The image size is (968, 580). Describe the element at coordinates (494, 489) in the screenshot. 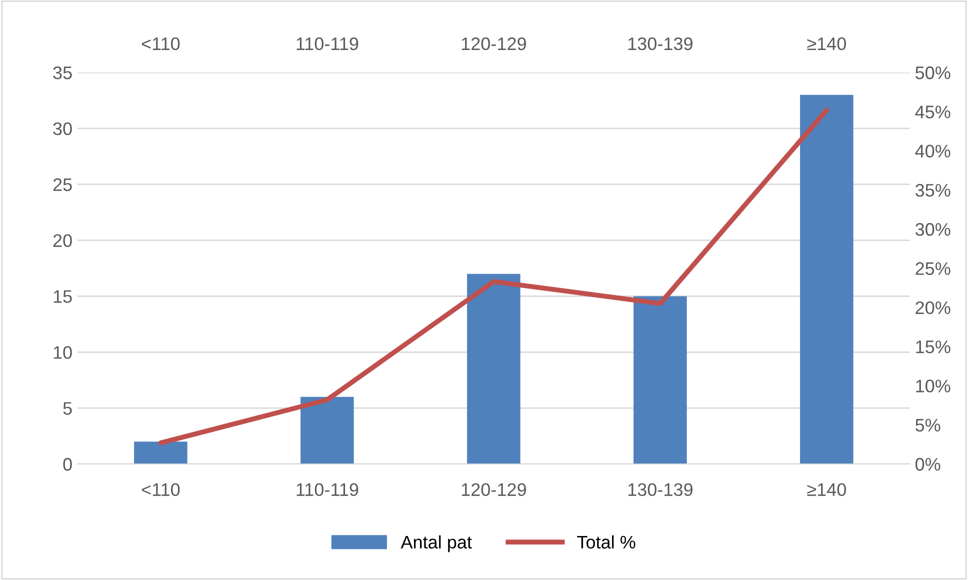

I see `x-tick-label: 120-129` at that location.